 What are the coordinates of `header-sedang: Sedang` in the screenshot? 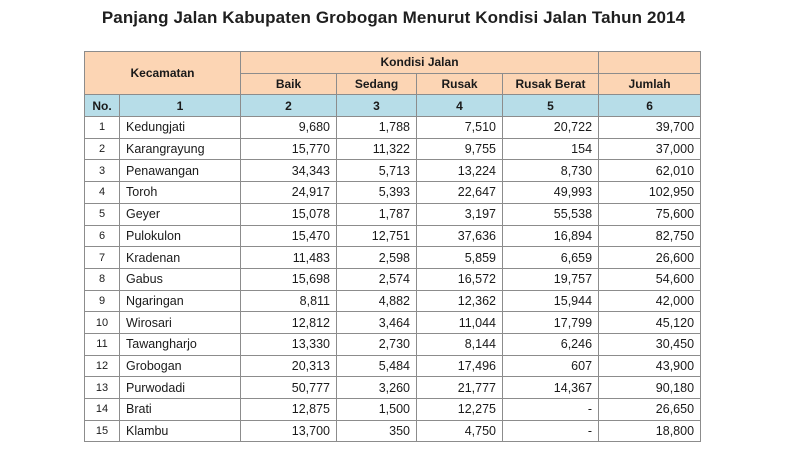 It's located at (376, 84).